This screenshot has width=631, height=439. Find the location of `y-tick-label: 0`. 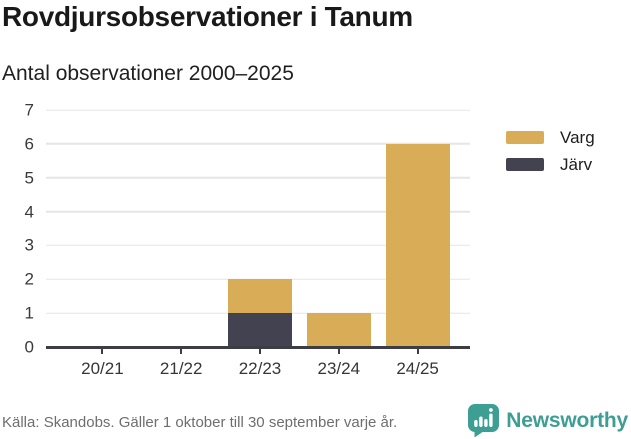

y-tick-label: 0 is located at coordinates (29, 347).